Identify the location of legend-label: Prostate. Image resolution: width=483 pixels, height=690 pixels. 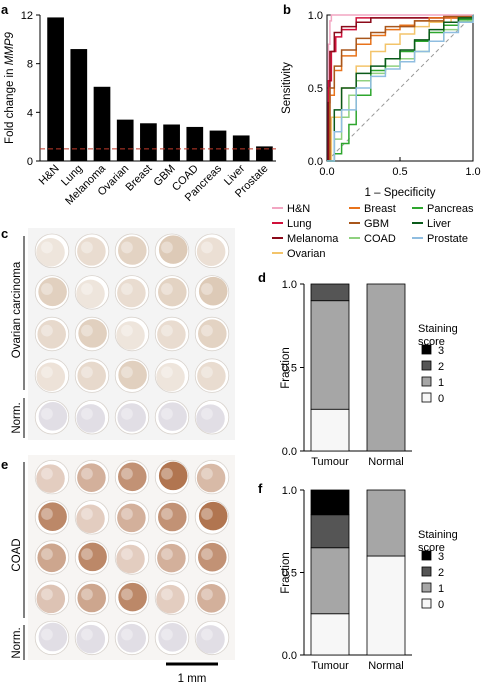
(447, 239).